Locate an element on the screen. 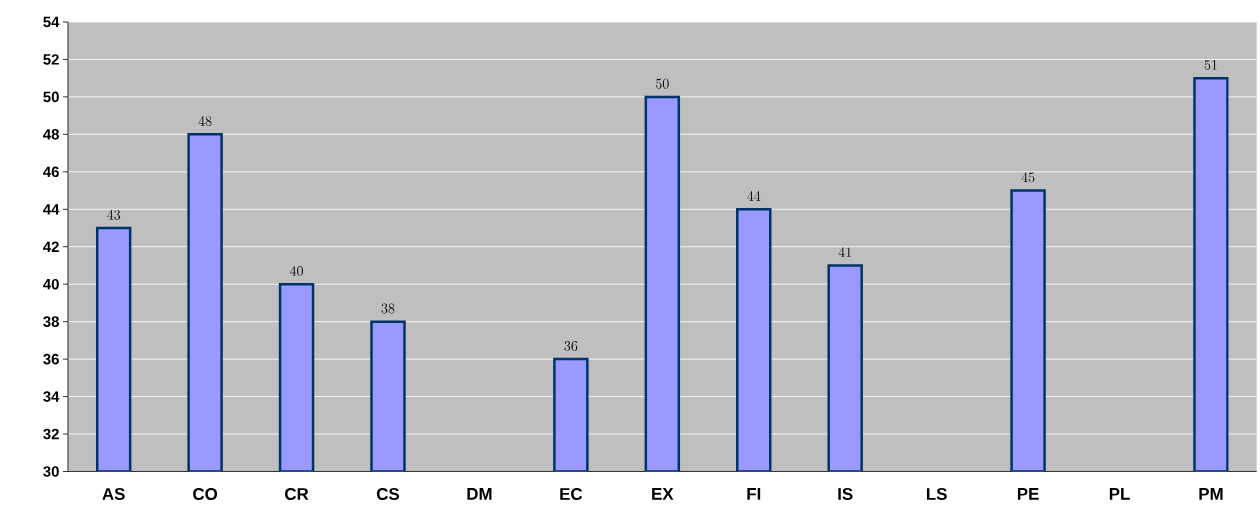  x-tick-label: AS is located at coordinates (113, 493).